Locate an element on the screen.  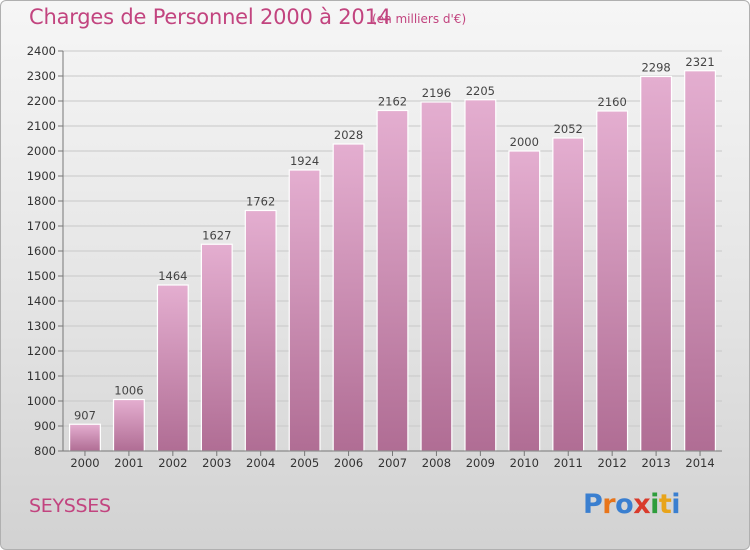
data-label: 2052 is located at coordinates (568, 129).